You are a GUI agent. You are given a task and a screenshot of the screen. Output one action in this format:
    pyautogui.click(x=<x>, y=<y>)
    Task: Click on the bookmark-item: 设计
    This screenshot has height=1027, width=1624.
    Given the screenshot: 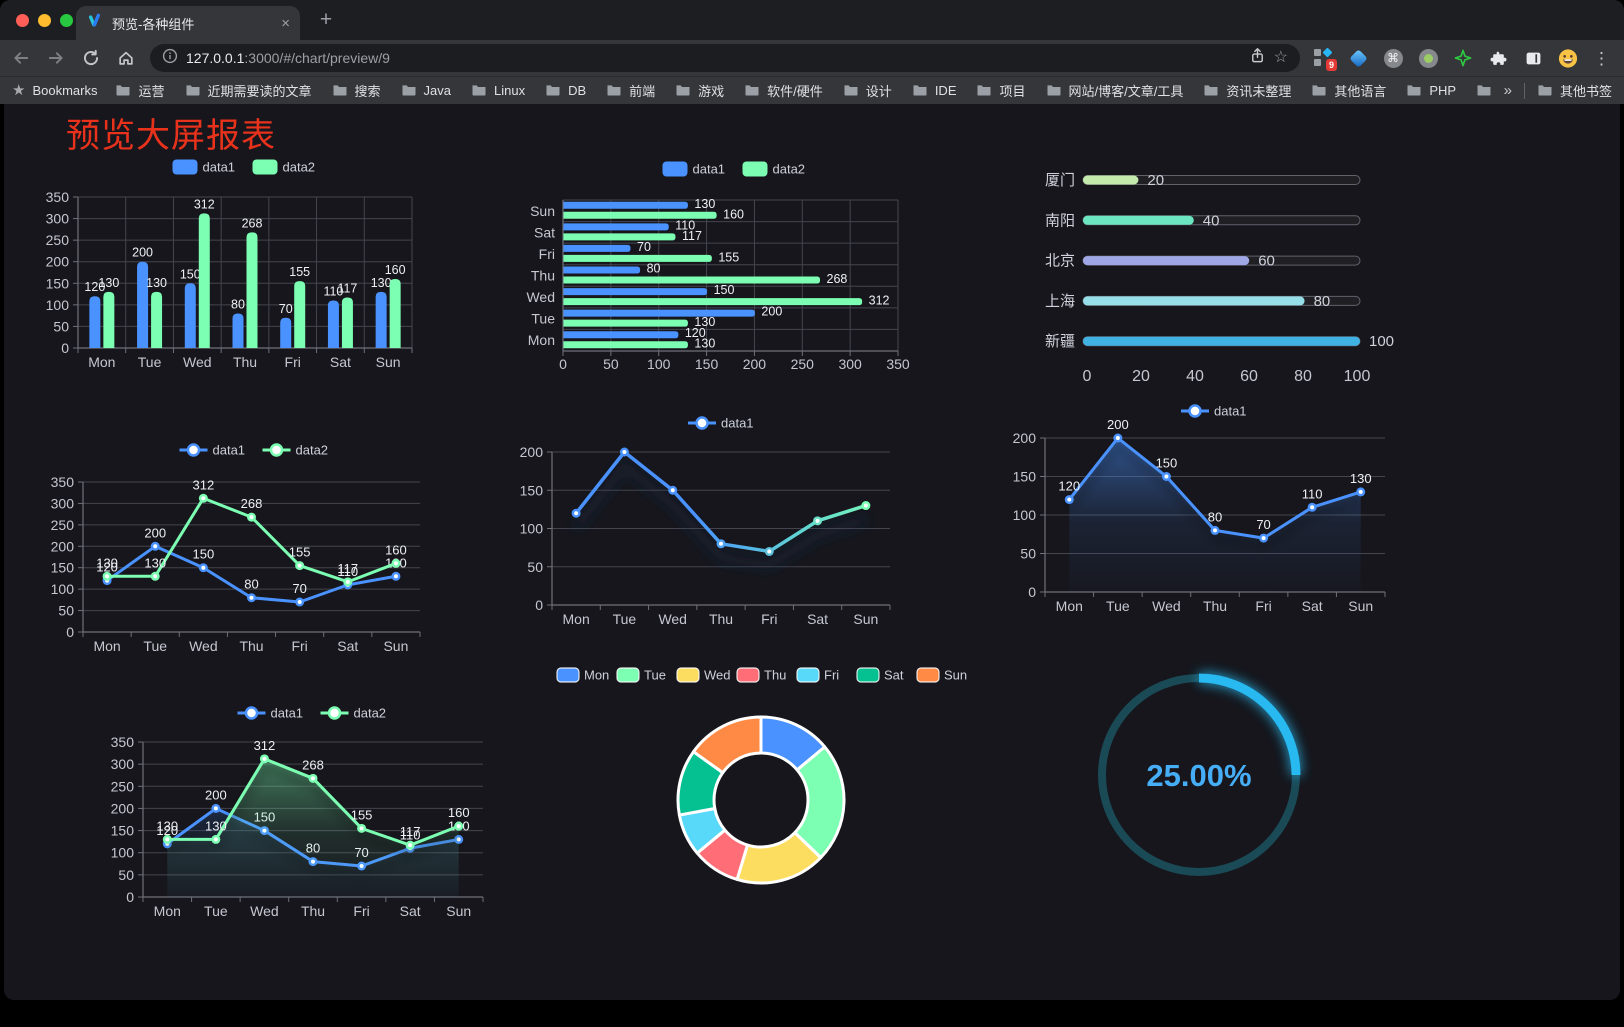 What is the action you would take?
    pyautogui.click(x=867, y=90)
    